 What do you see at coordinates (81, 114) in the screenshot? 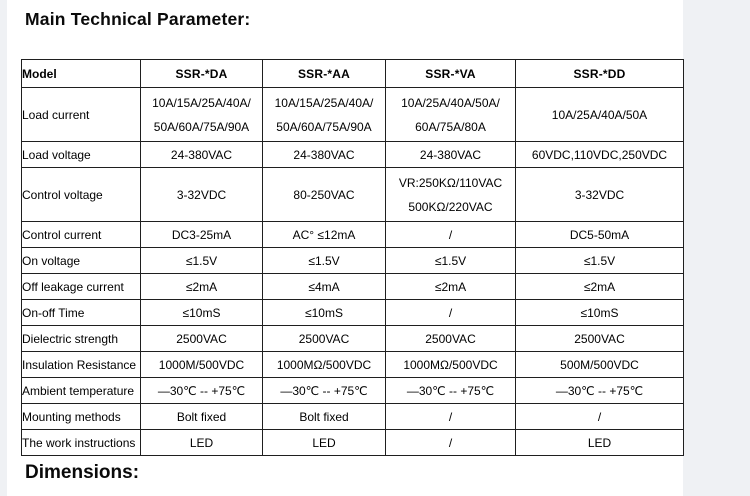
I see `row-label: Load current` at bounding box center [81, 114].